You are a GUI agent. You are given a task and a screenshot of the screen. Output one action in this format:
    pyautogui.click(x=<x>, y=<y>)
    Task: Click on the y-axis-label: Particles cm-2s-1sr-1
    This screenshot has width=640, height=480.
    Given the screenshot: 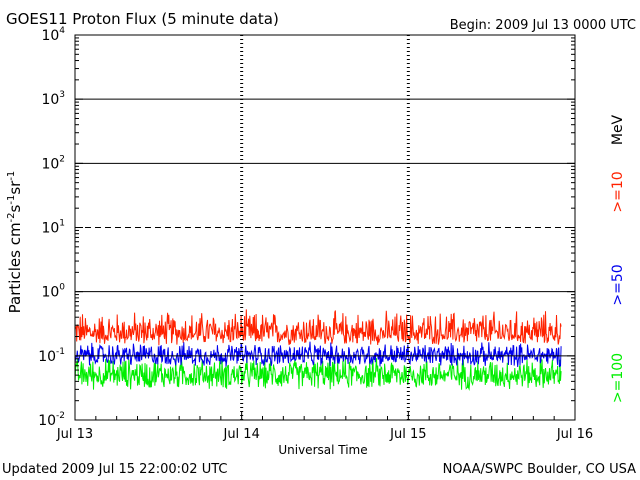 What is the action you would take?
    pyautogui.click(x=15, y=242)
    